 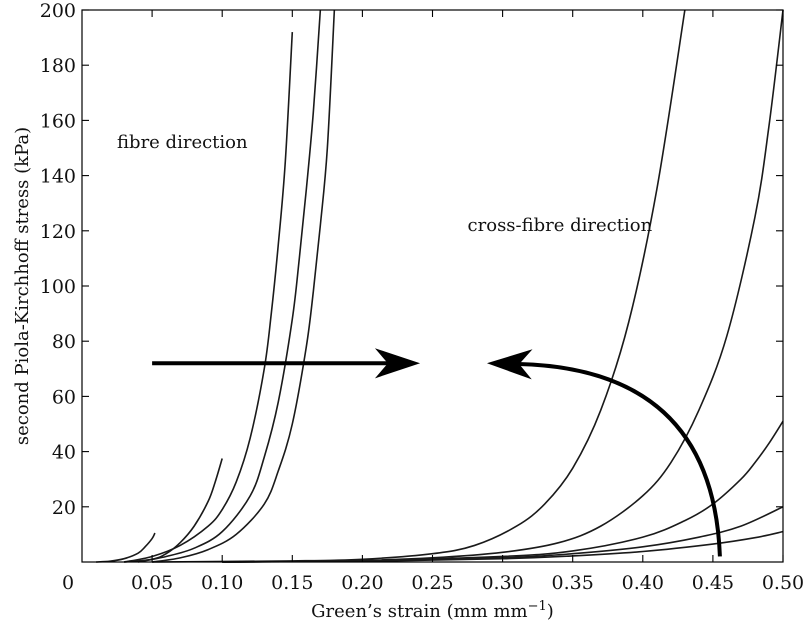 I want to click on y-tick-label-6: 140, so click(x=58, y=177).